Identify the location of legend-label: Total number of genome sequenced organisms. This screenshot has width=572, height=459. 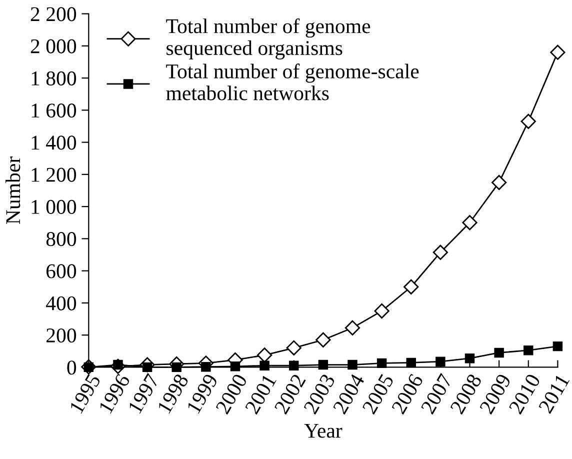
(268, 39).